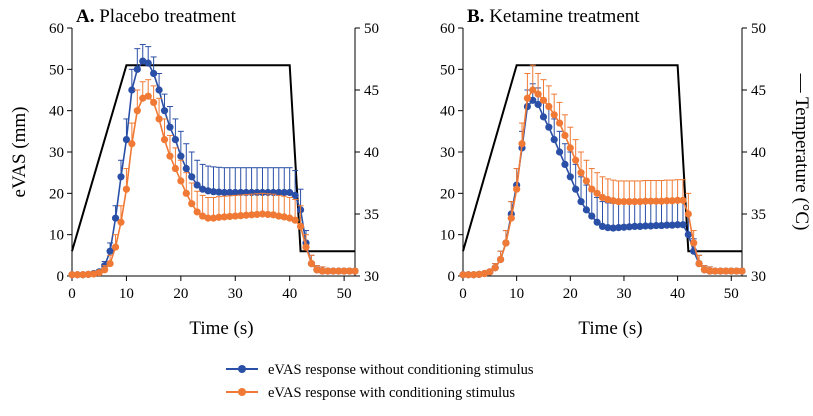 Image resolution: width=813 pixels, height=416 pixels. Describe the element at coordinates (758, 29) in the screenshot. I see `y2-tick-label: 50` at that location.